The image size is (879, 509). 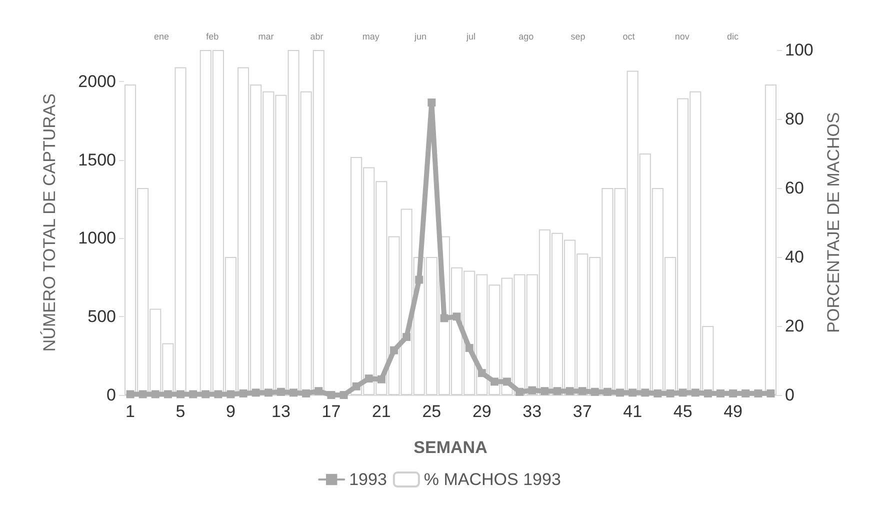 What do you see at coordinates (526, 37) in the screenshot?
I see `text: ago` at bounding box center [526, 37].